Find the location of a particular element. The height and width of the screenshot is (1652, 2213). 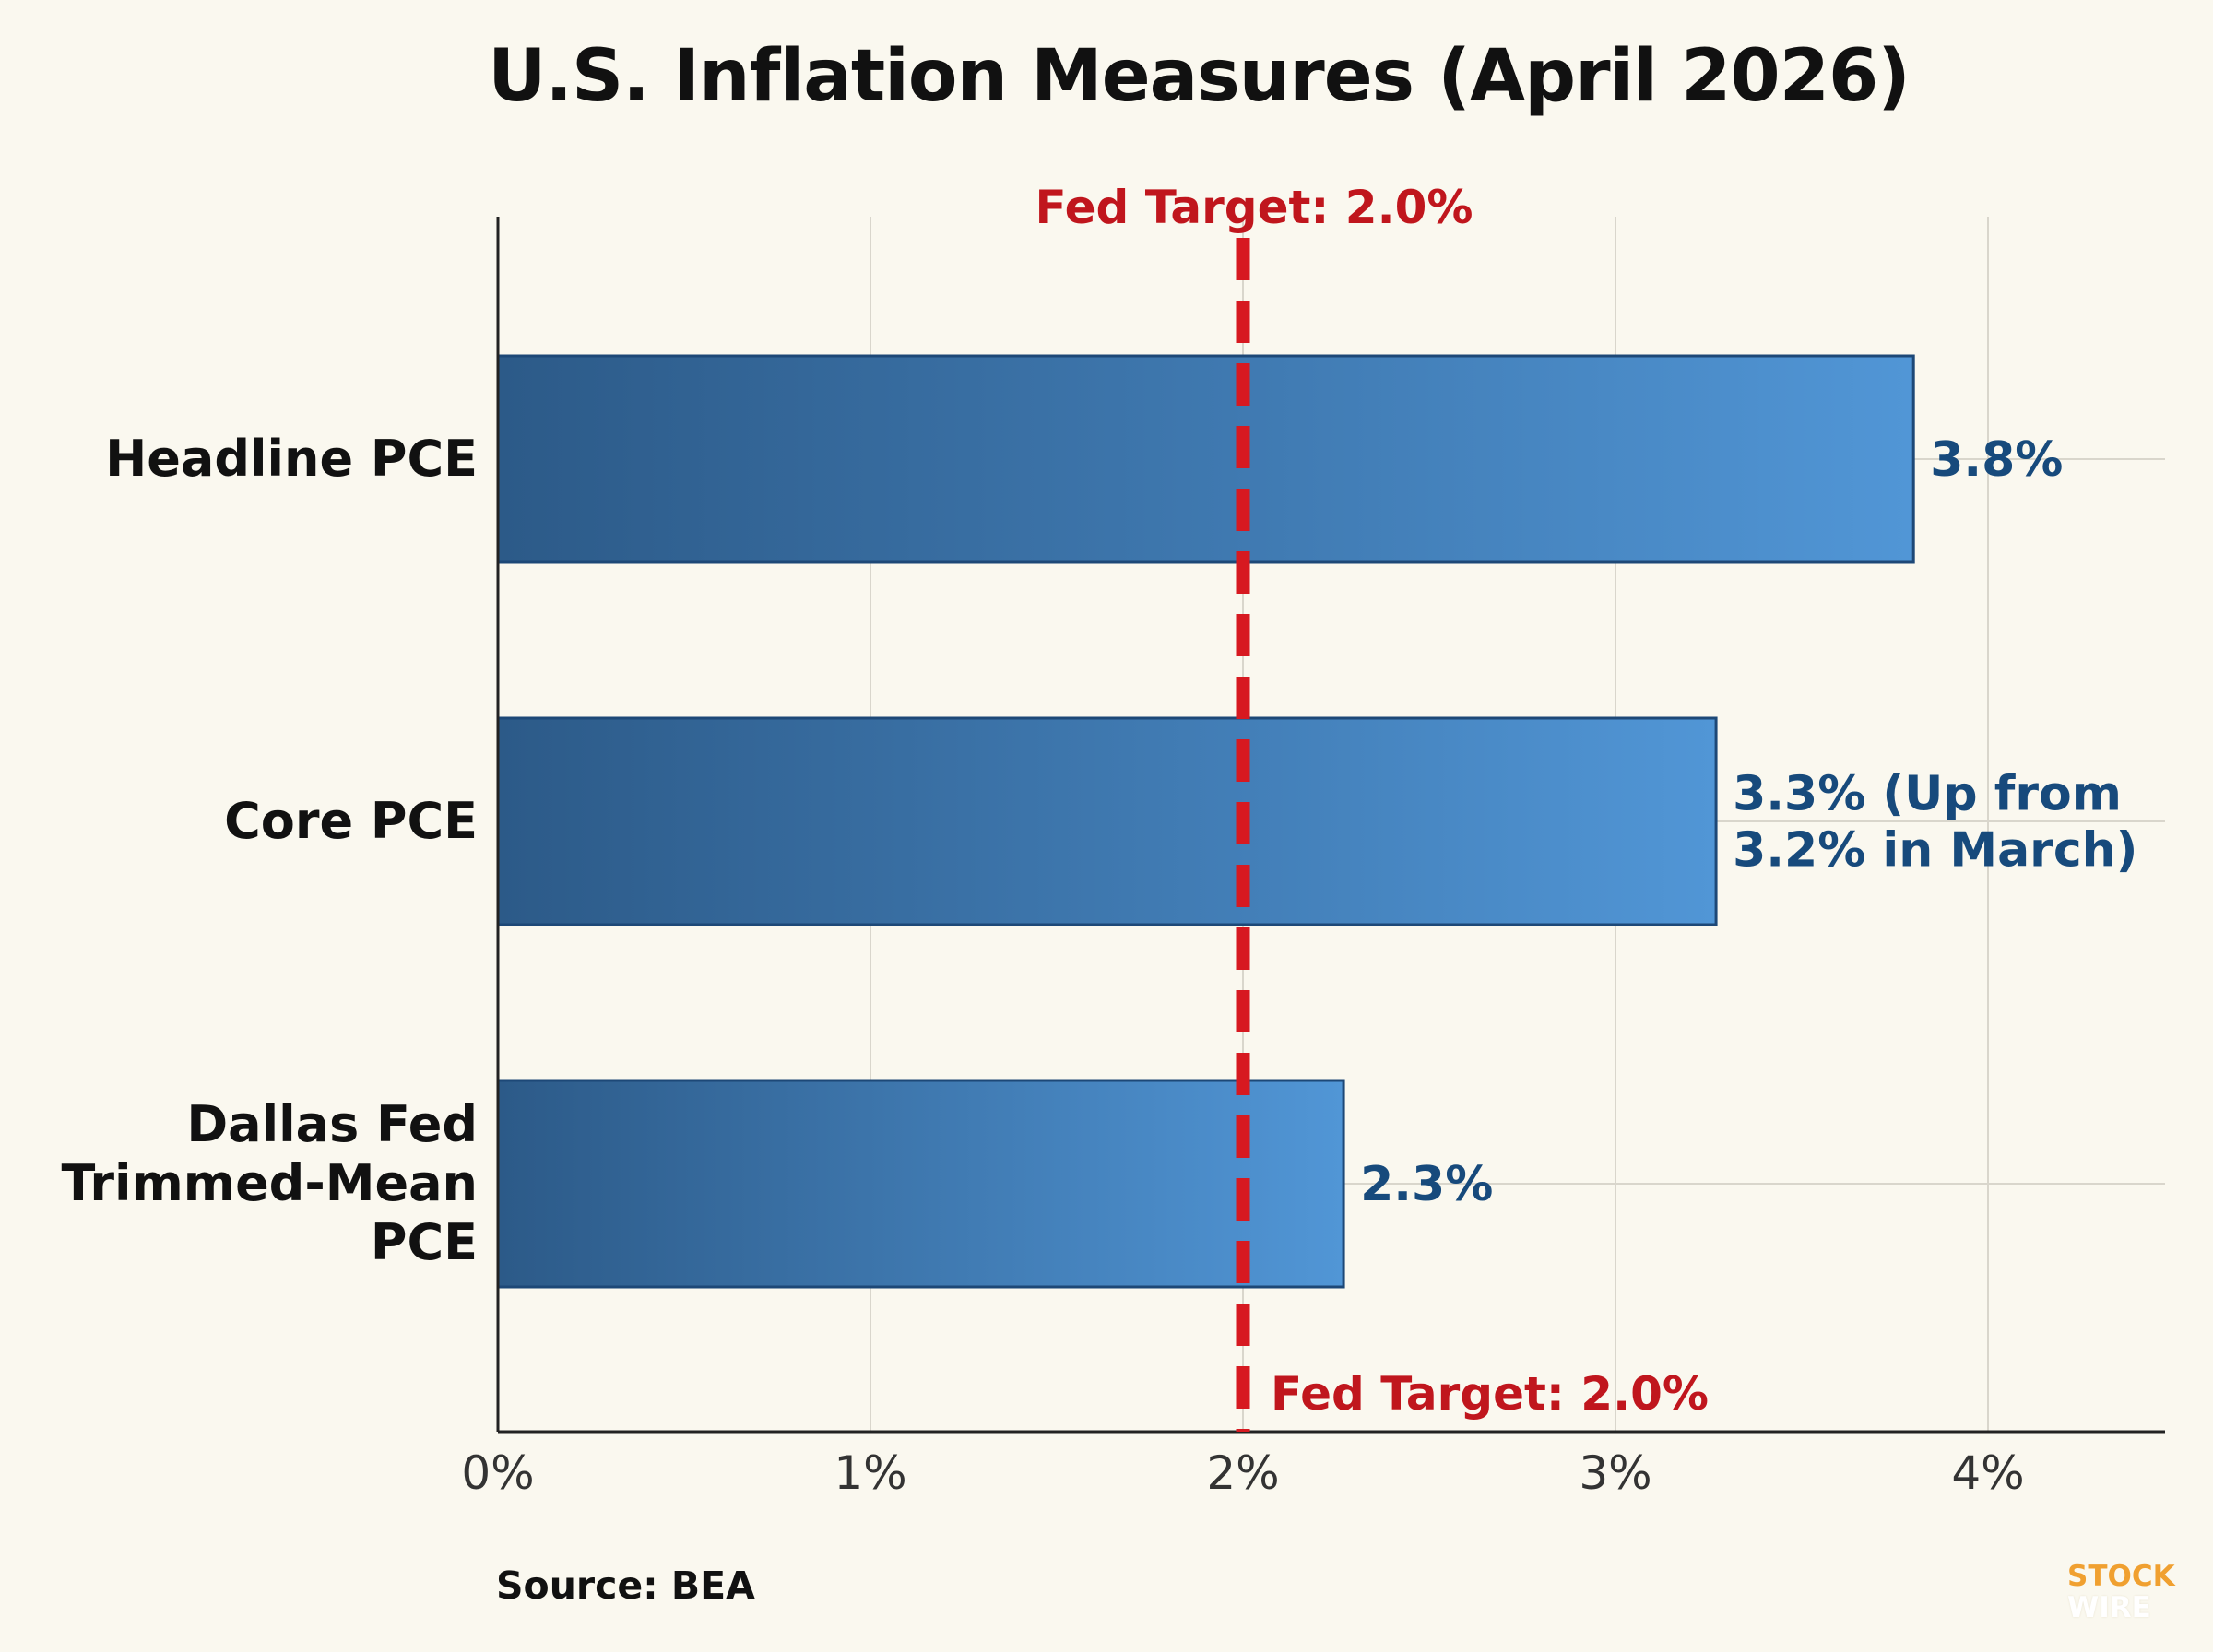

x-tick-label-3: 3% is located at coordinates (1615, 1473).